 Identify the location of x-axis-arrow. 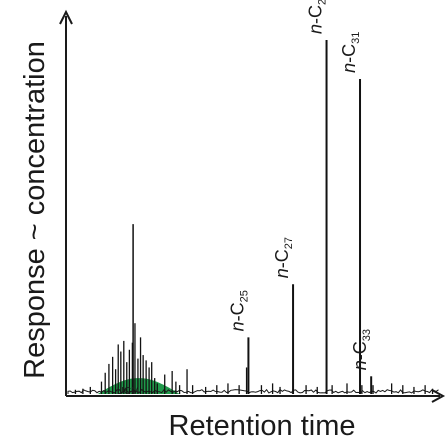
(438, 396).